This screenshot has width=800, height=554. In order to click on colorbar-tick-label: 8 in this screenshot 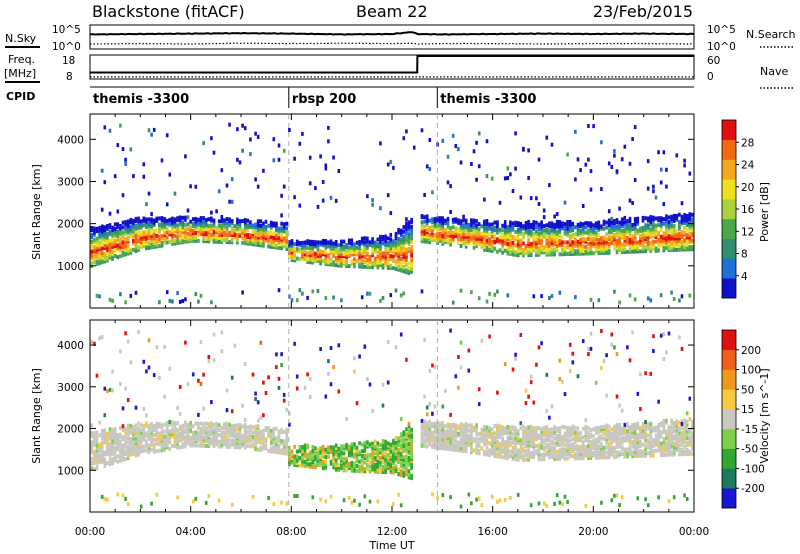, I will do `click(744, 255)`.